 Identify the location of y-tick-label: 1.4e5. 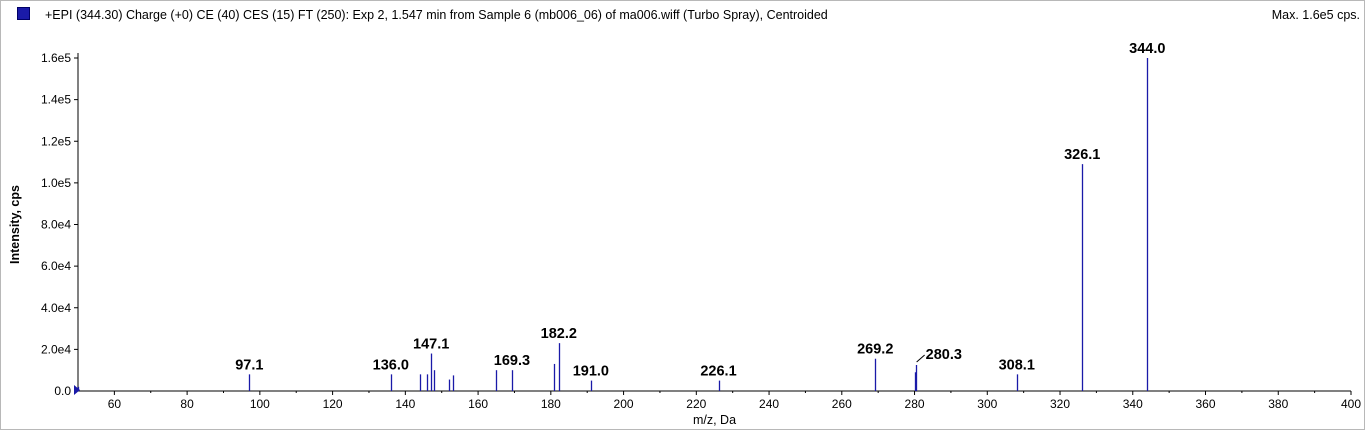
(56, 100).